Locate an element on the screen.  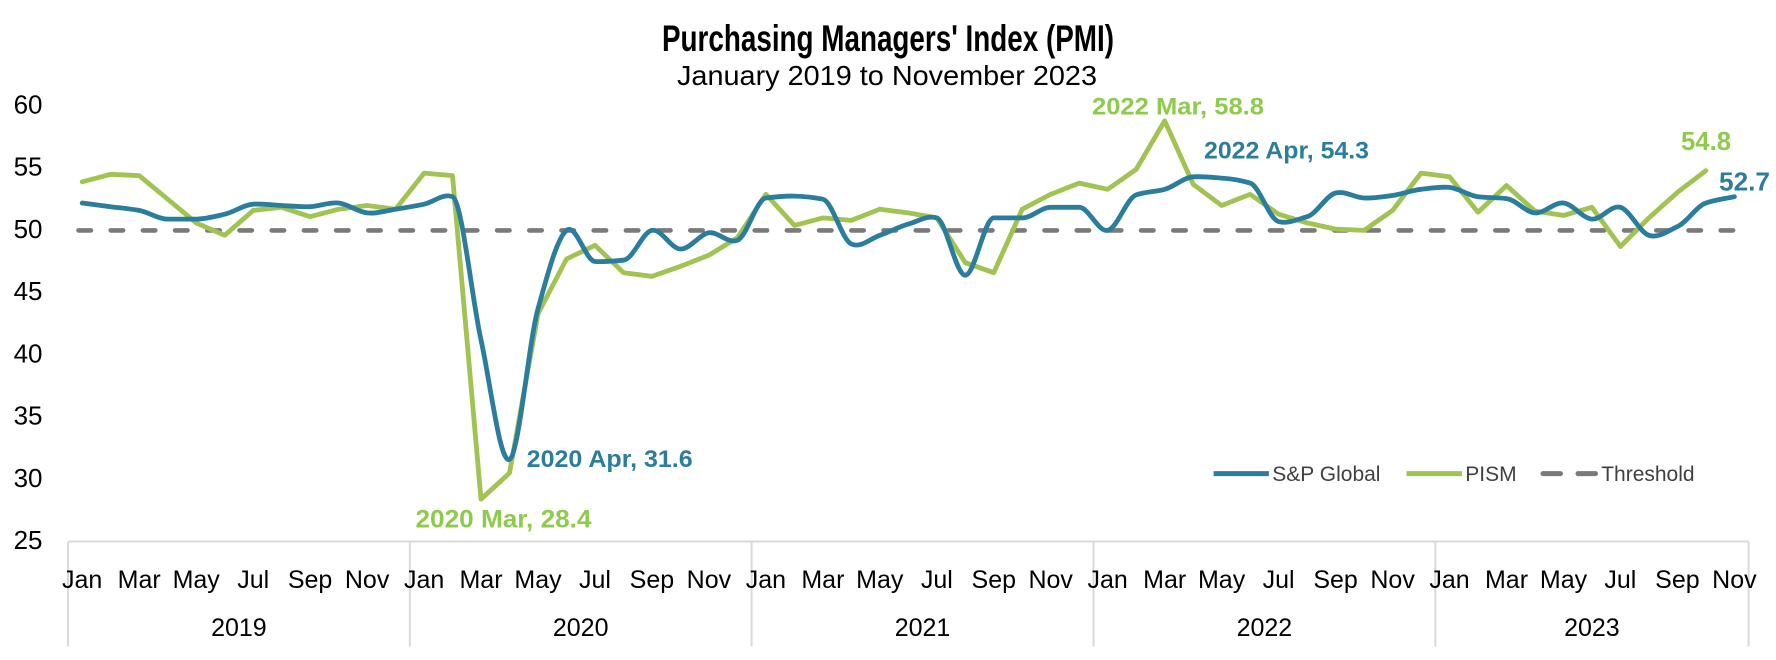
svg-text: S&P Global is located at coordinates (1326, 474).